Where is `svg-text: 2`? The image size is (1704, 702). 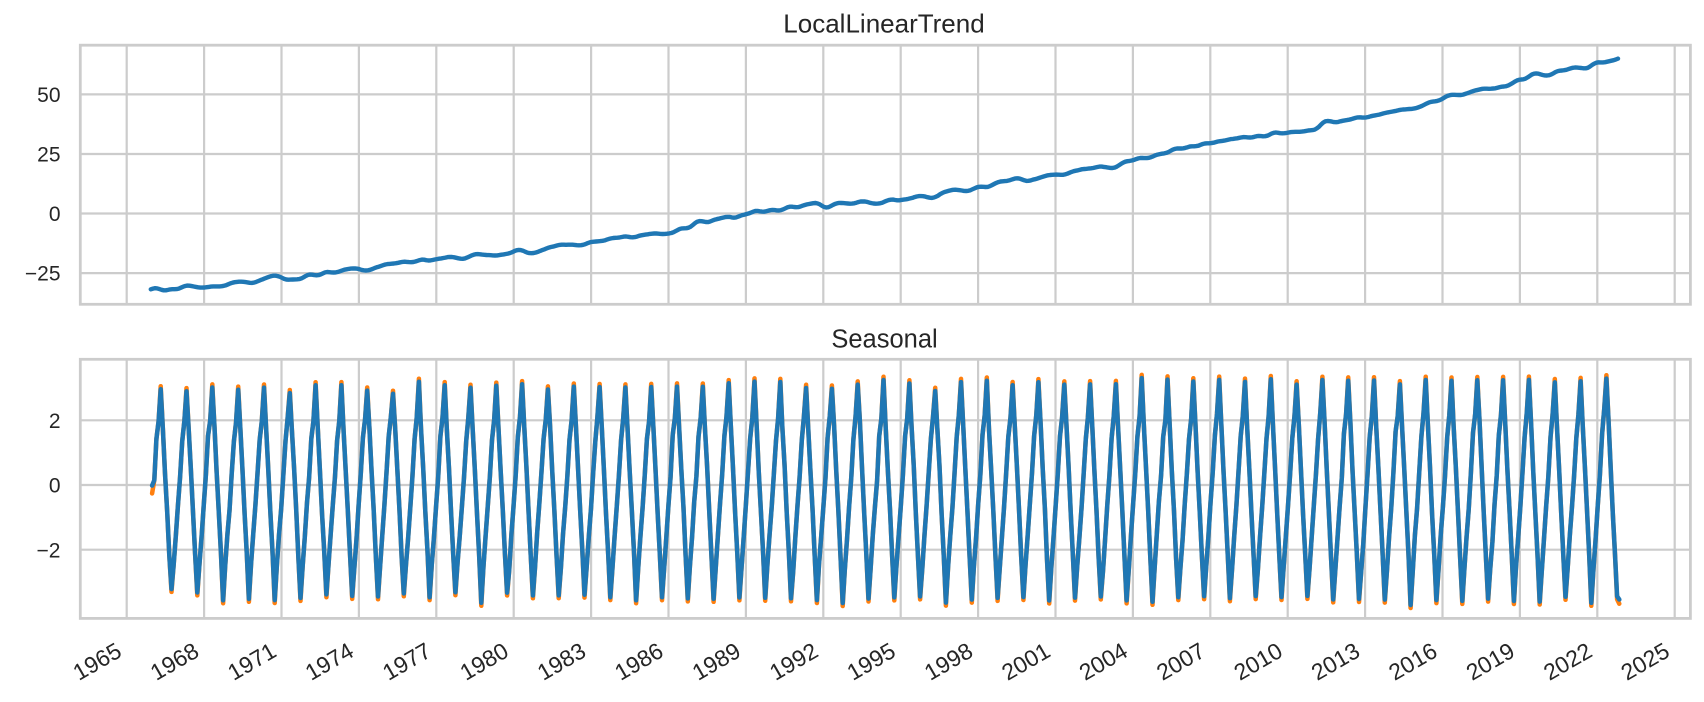 svg-text: 2 is located at coordinates (55, 421).